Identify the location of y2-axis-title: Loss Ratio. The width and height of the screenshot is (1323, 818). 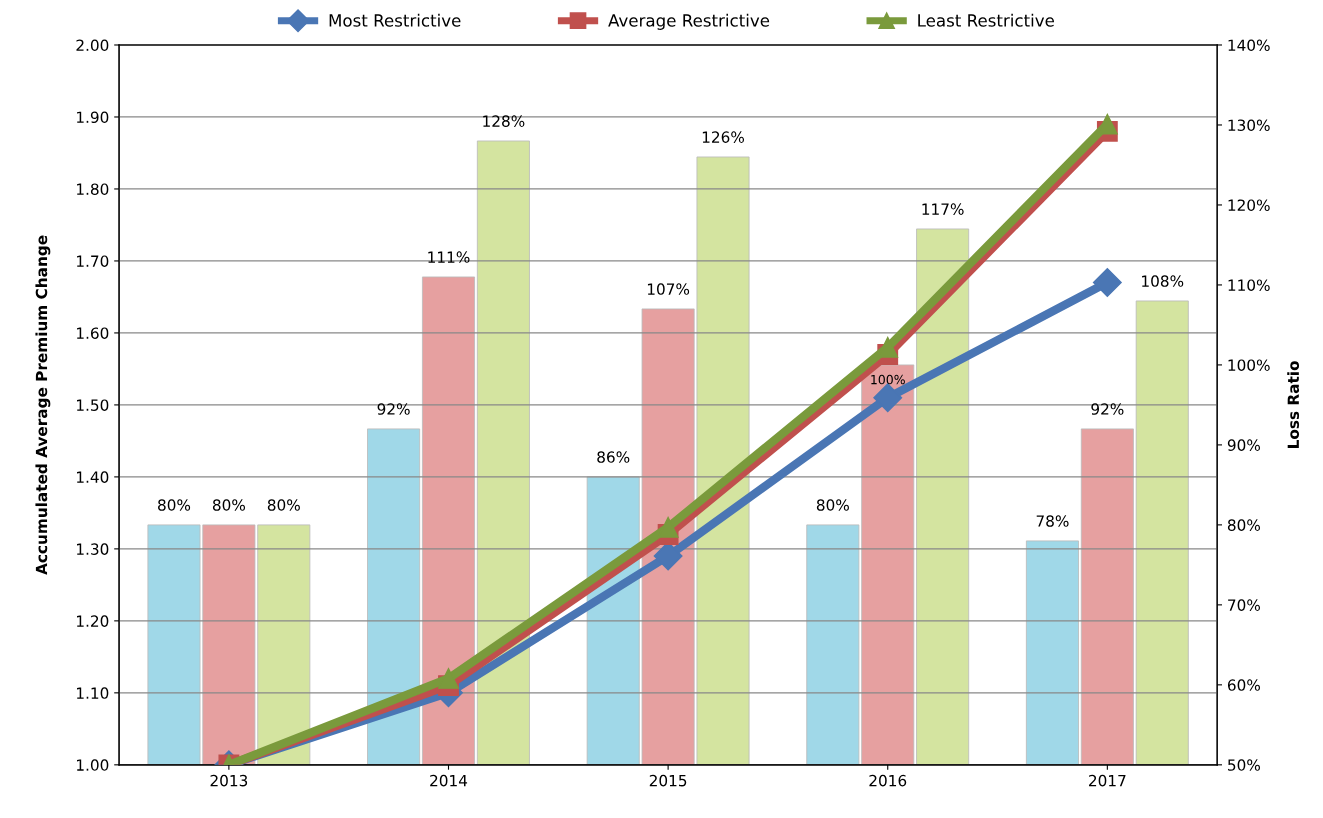
(1293, 404).